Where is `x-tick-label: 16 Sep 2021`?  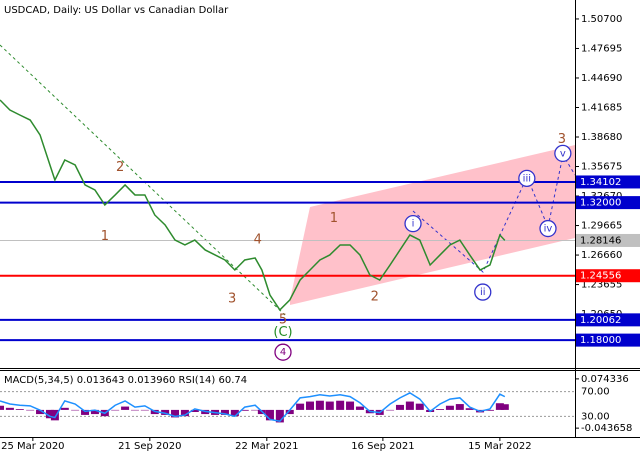 x-tick-label: 16 Sep 2021 is located at coordinates (382, 446).